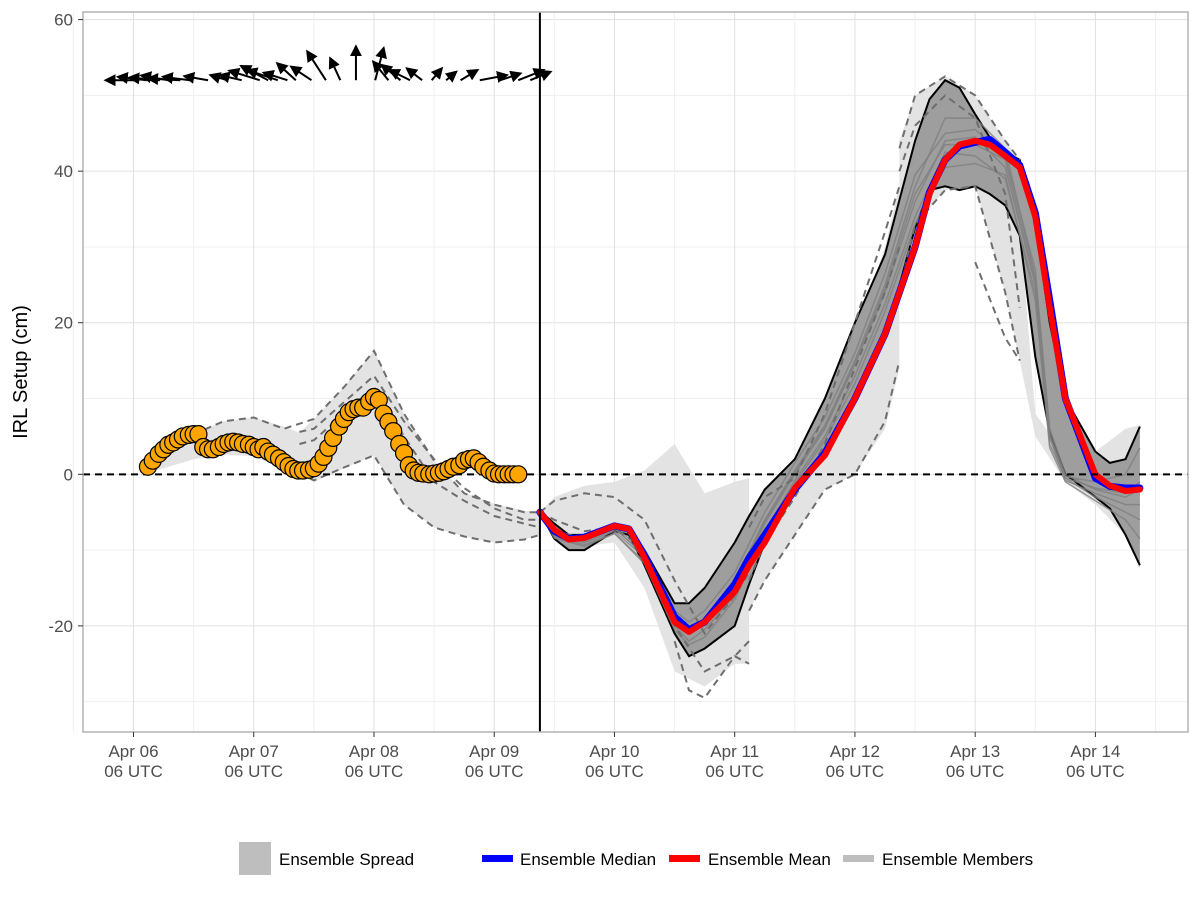 The image size is (1200, 900). Describe the element at coordinates (518, 474) in the screenshot. I see `observed-point` at that location.